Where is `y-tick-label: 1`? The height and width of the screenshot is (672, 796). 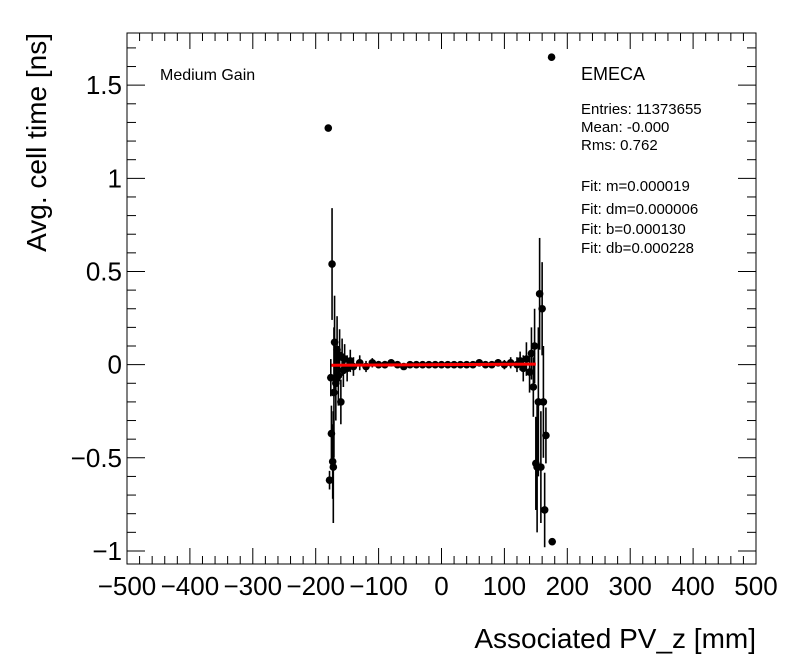 y-tick-label: 1 is located at coordinates (115, 178).